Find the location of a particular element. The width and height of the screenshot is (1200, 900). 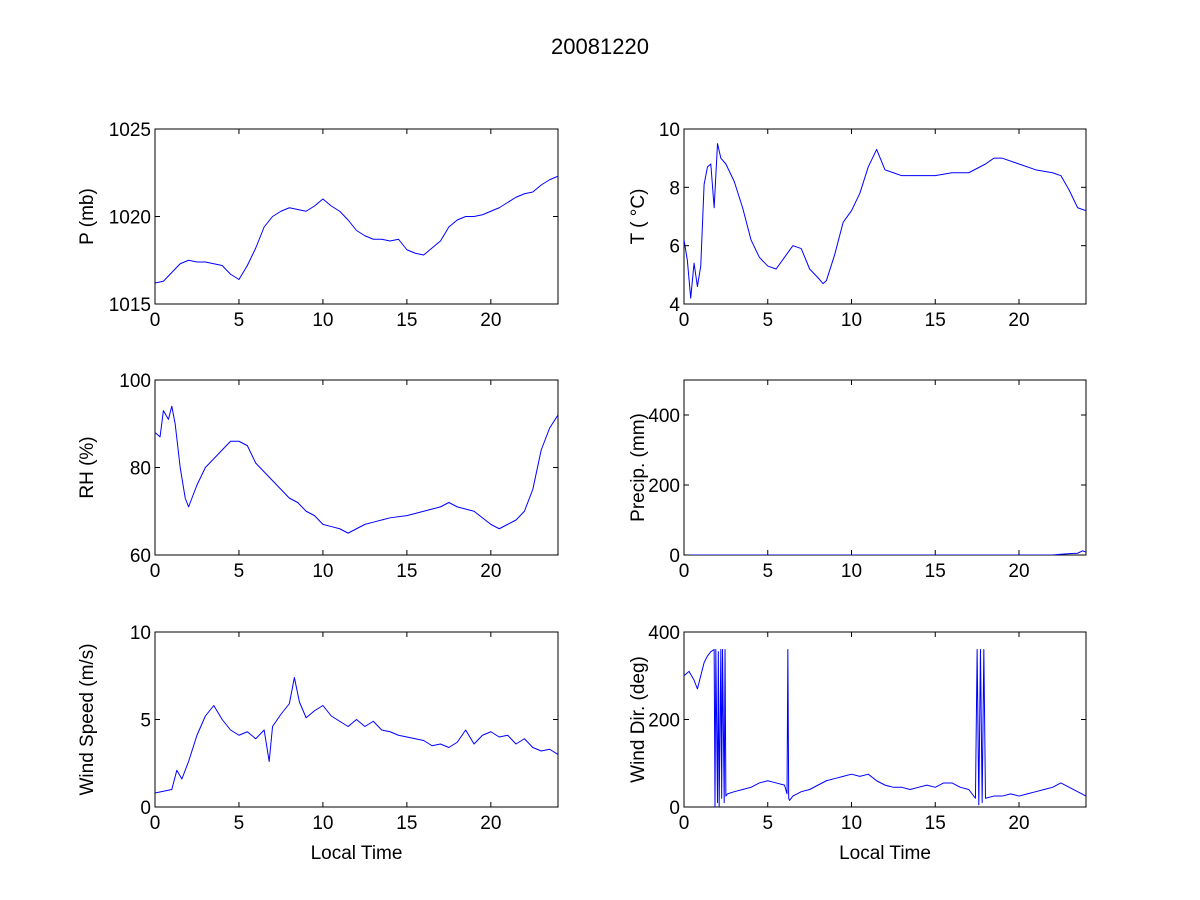

y-tick-label: 80 is located at coordinates (140, 469).